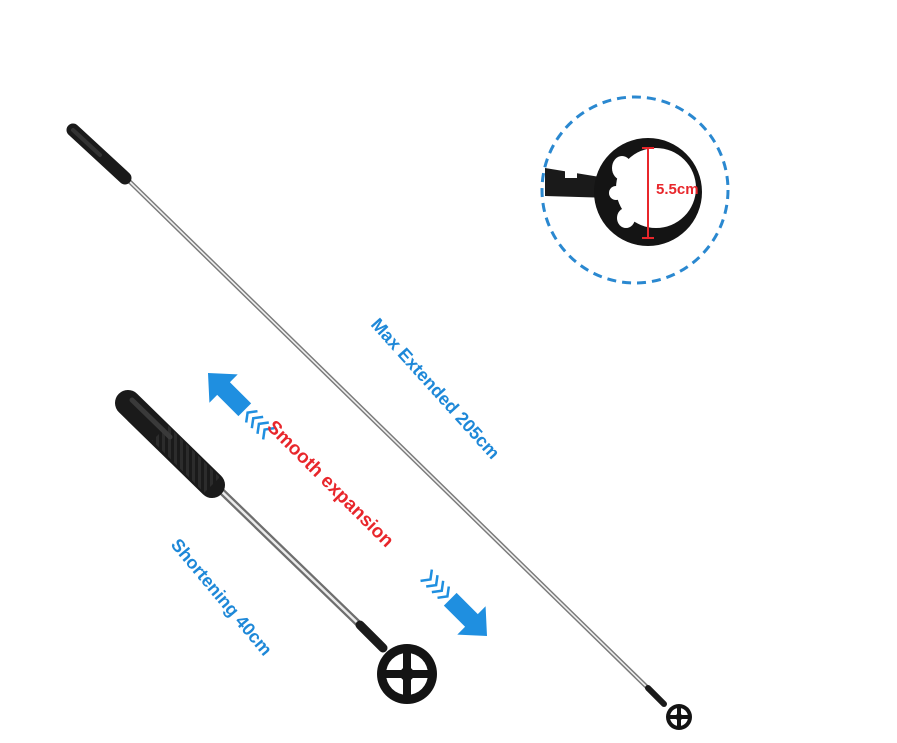 The width and height of the screenshot is (897, 743). Describe the element at coordinates (221, 597) in the screenshot. I see `shortening-label: Shortening 40cm` at that location.